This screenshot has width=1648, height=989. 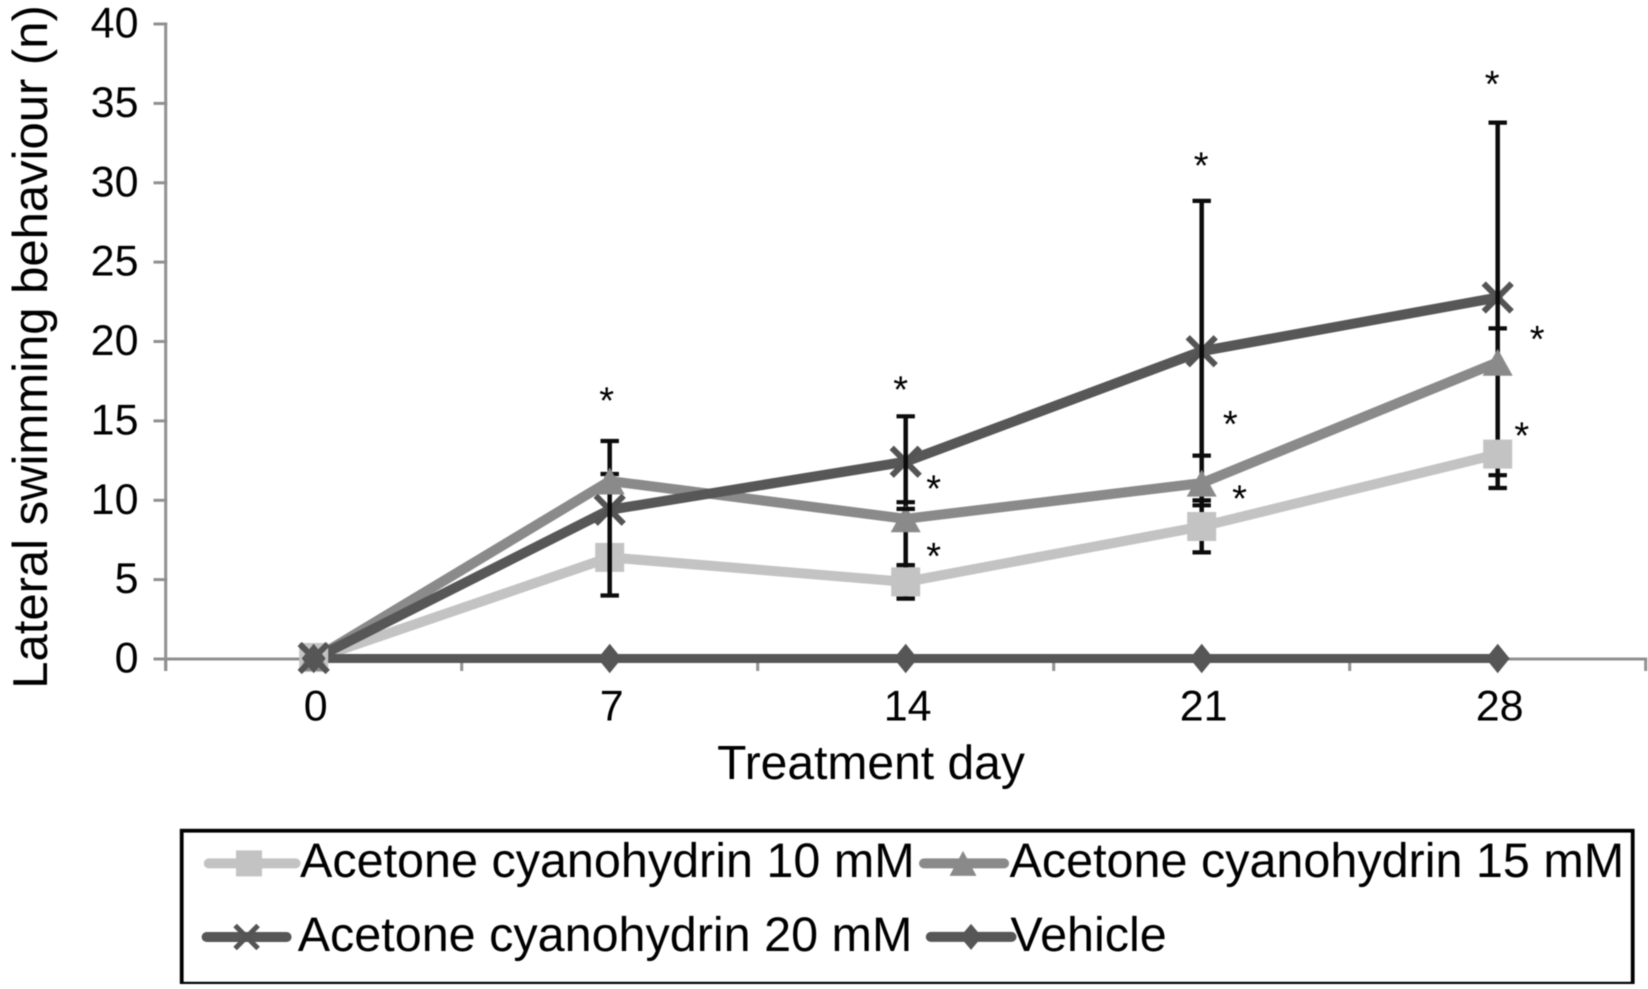 I want to click on svg-text: 40, so click(x=115, y=24).